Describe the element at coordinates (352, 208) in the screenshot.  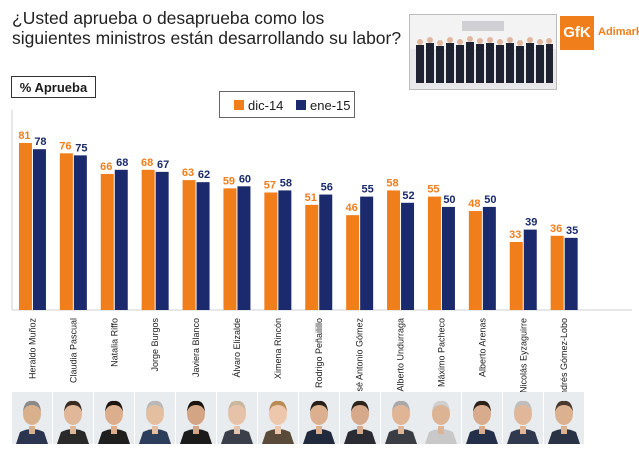
I see `data-label-dic14-8: 46` at that location.